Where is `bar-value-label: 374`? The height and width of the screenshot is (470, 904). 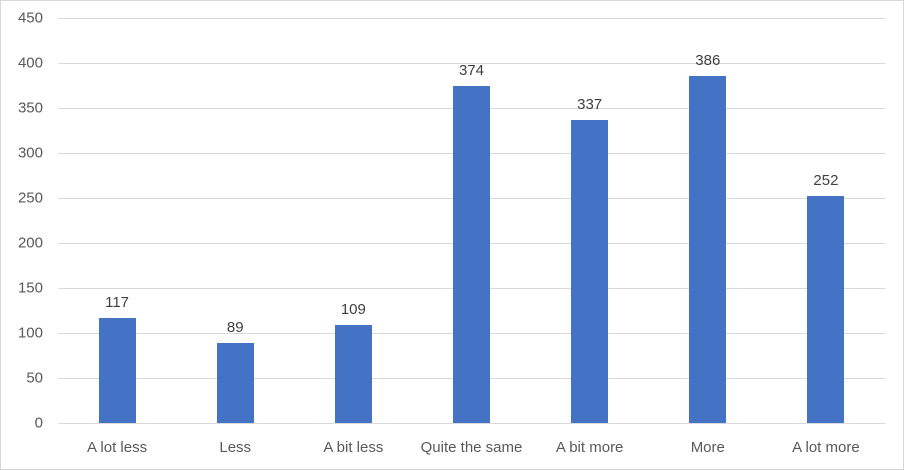
bar-value-label: 374 is located at coordinates (471, 71).